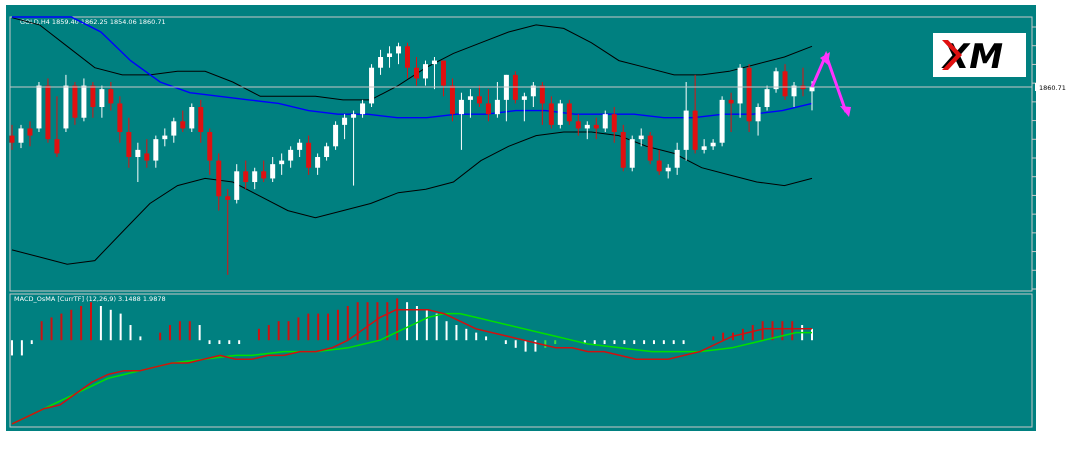 Image resolution: width=1081 pixels, height=461 pixels. Describe the element at coordinates (67, 434) in the screenshot. I see `time-tick-label: 12 Jan 09:00` at that location.